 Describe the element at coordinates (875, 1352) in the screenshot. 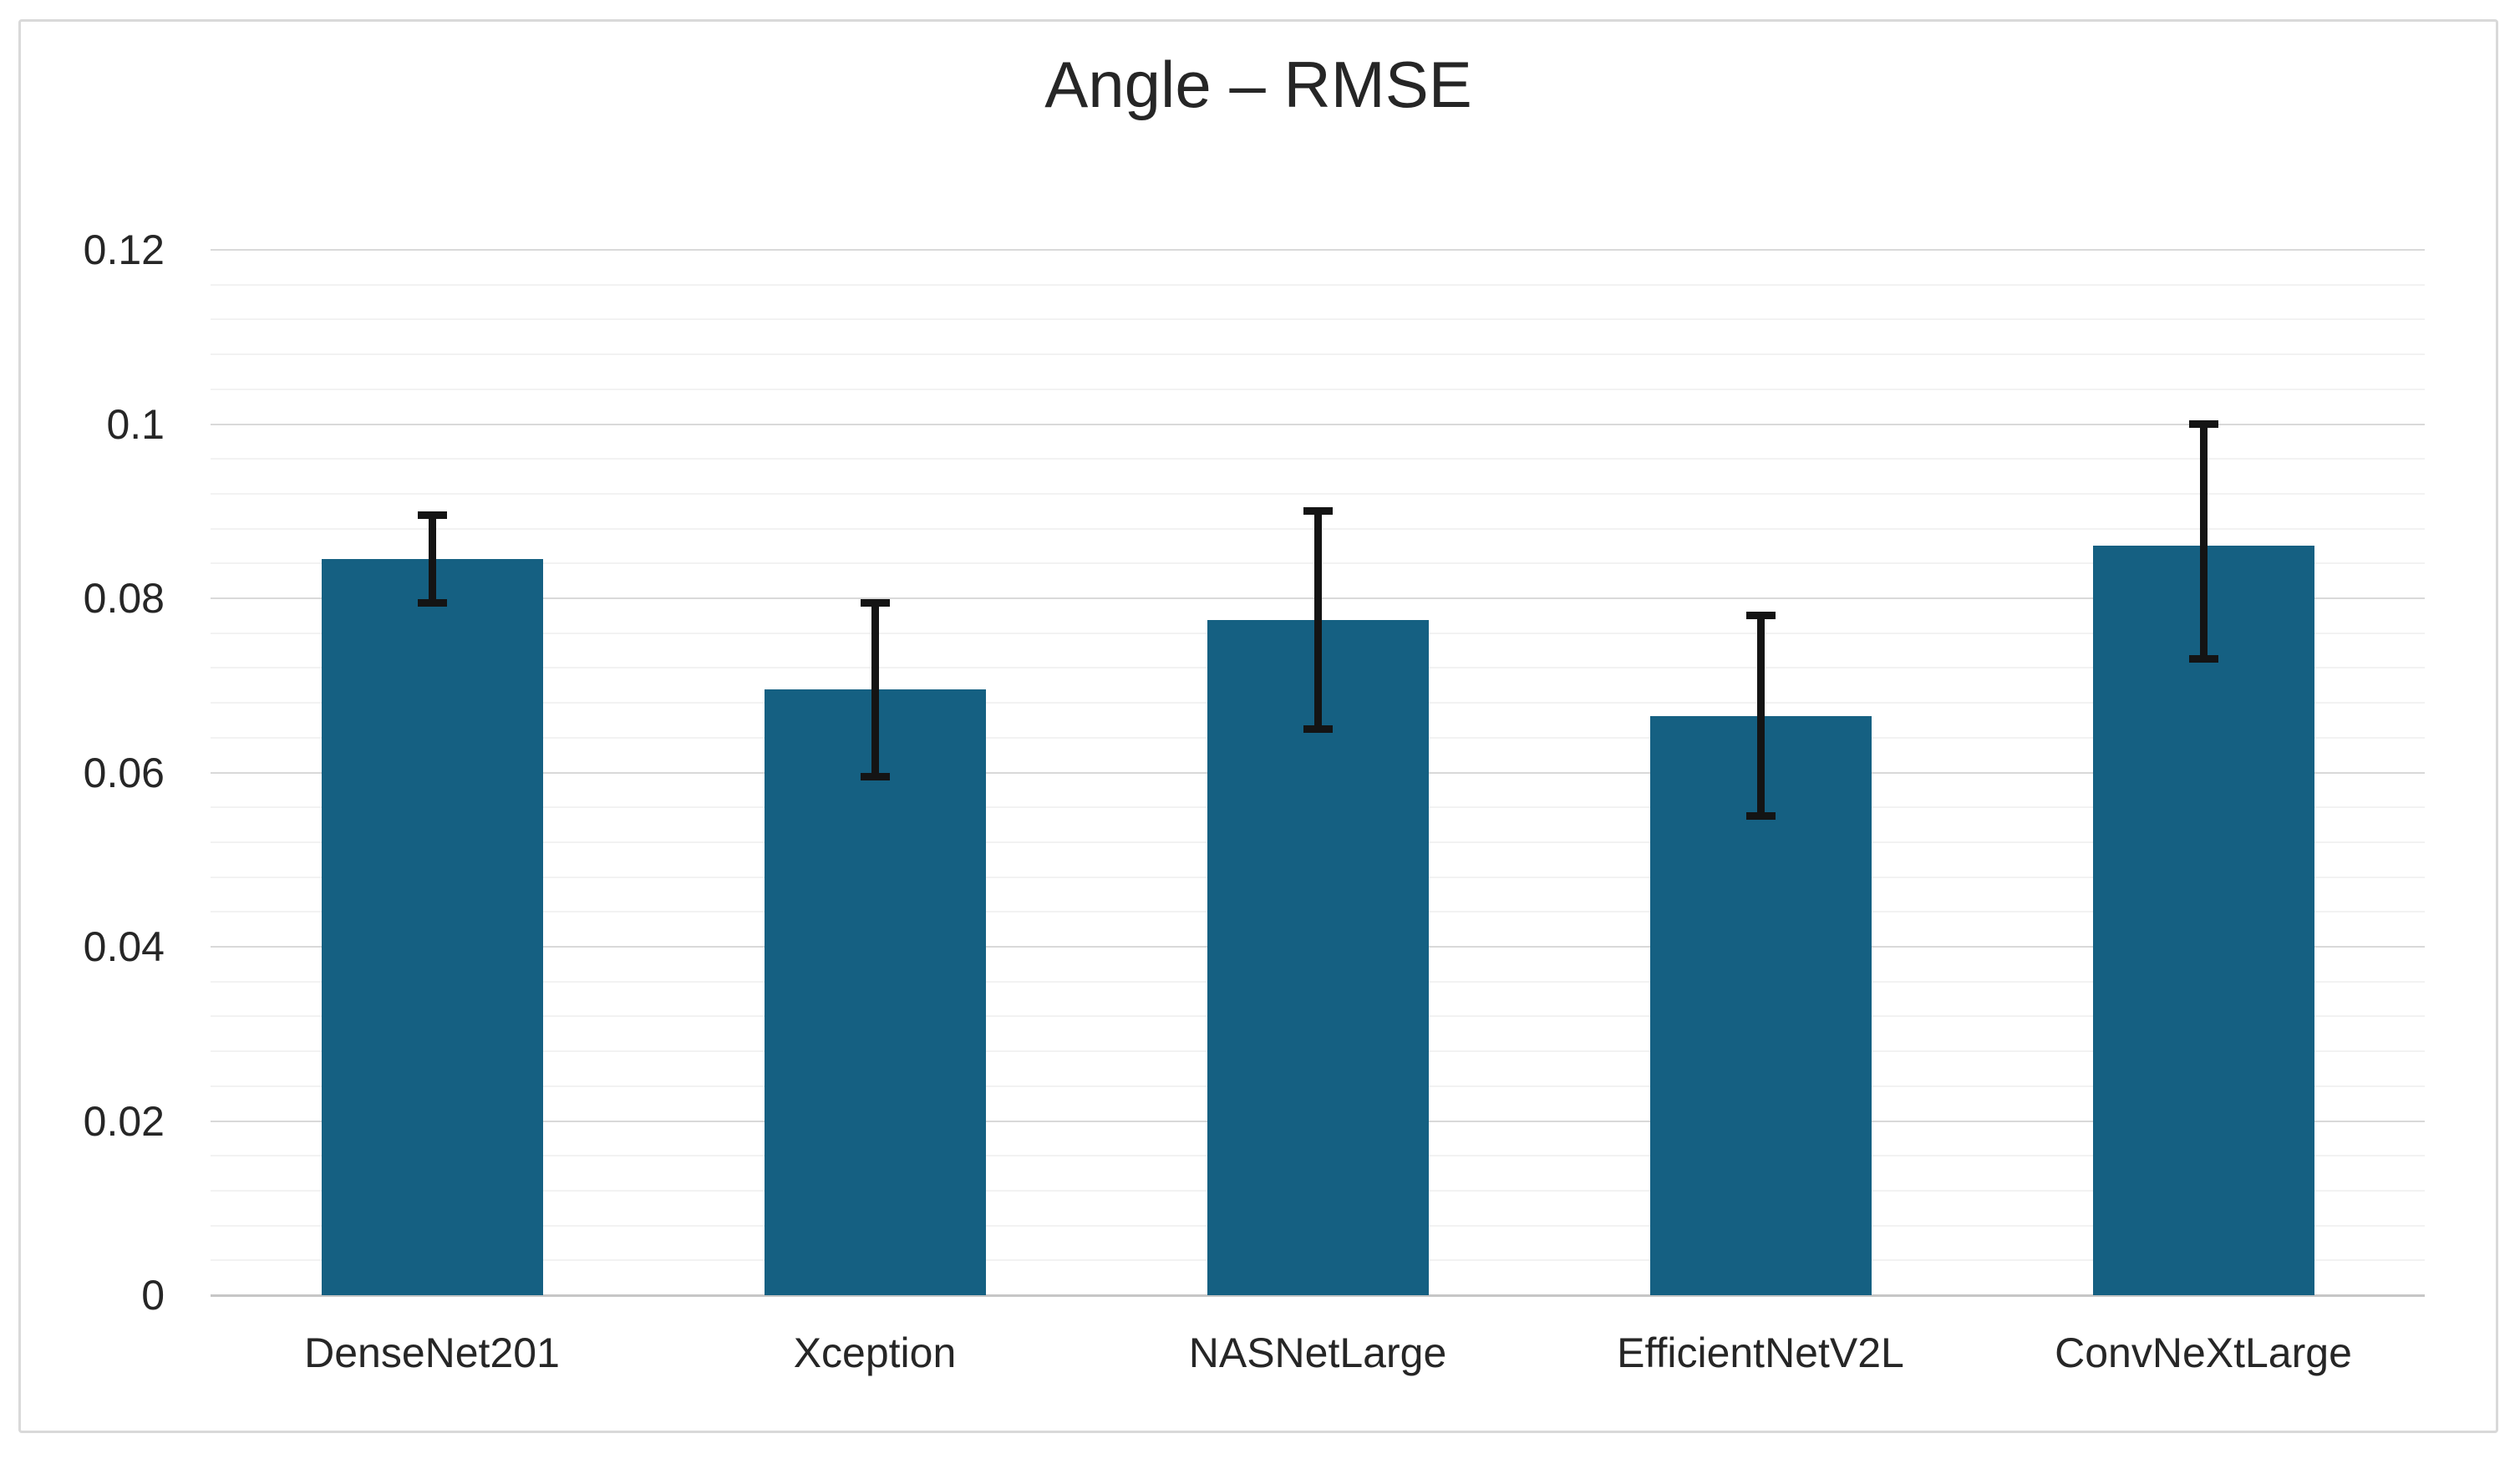

I see `x-axis-category-label: Xception` at that location.